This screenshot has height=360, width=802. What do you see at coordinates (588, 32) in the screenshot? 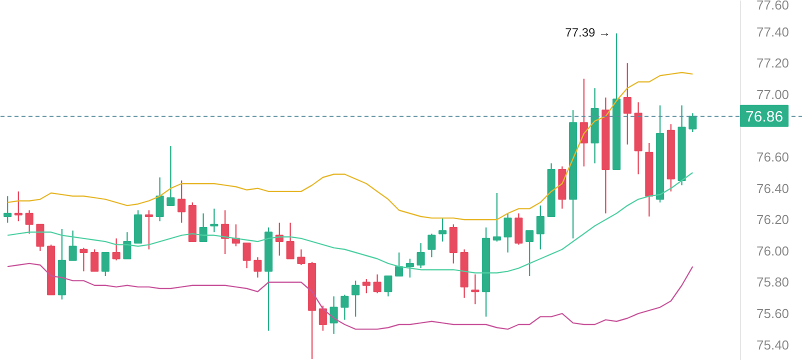
I see `annotation: 77.39 →` at bounding box center [588, 32].